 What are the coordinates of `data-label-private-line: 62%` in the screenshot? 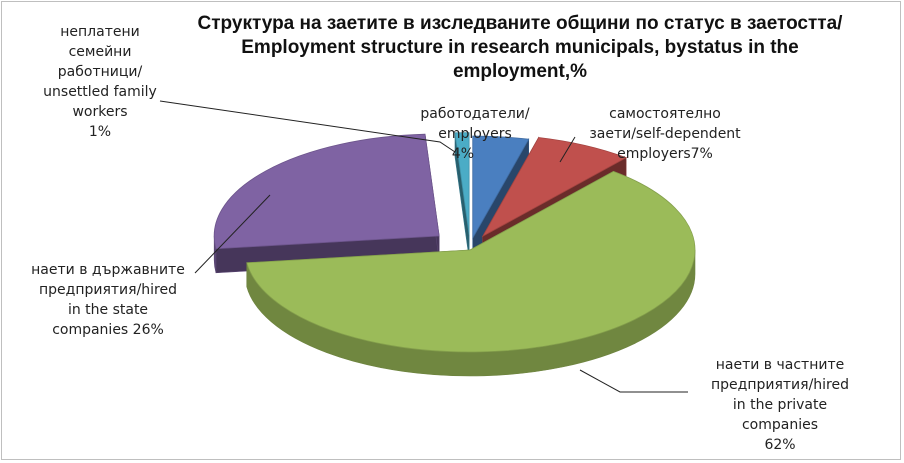 It's located at (780, 445).